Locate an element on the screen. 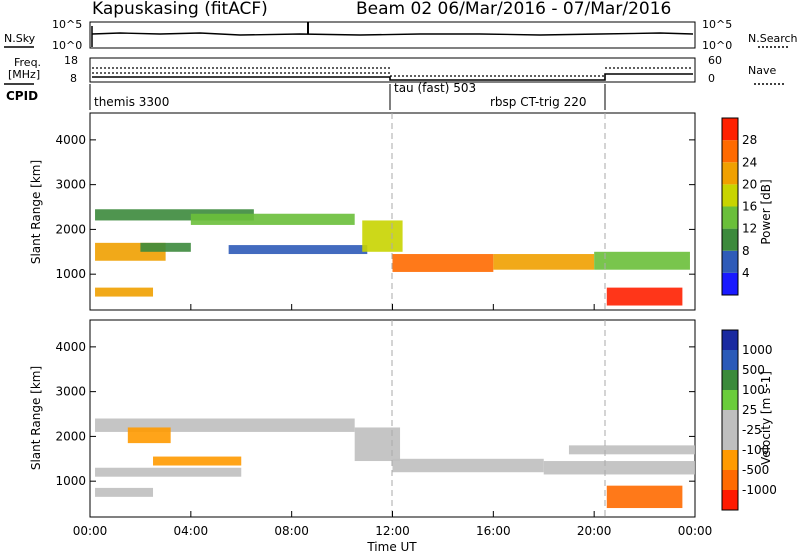 This screenshot has height=554, width=800. noise-strip: N.Sky N.Search 10^5 10^0 10^5 10^0 is located at coordinates (401, 35).